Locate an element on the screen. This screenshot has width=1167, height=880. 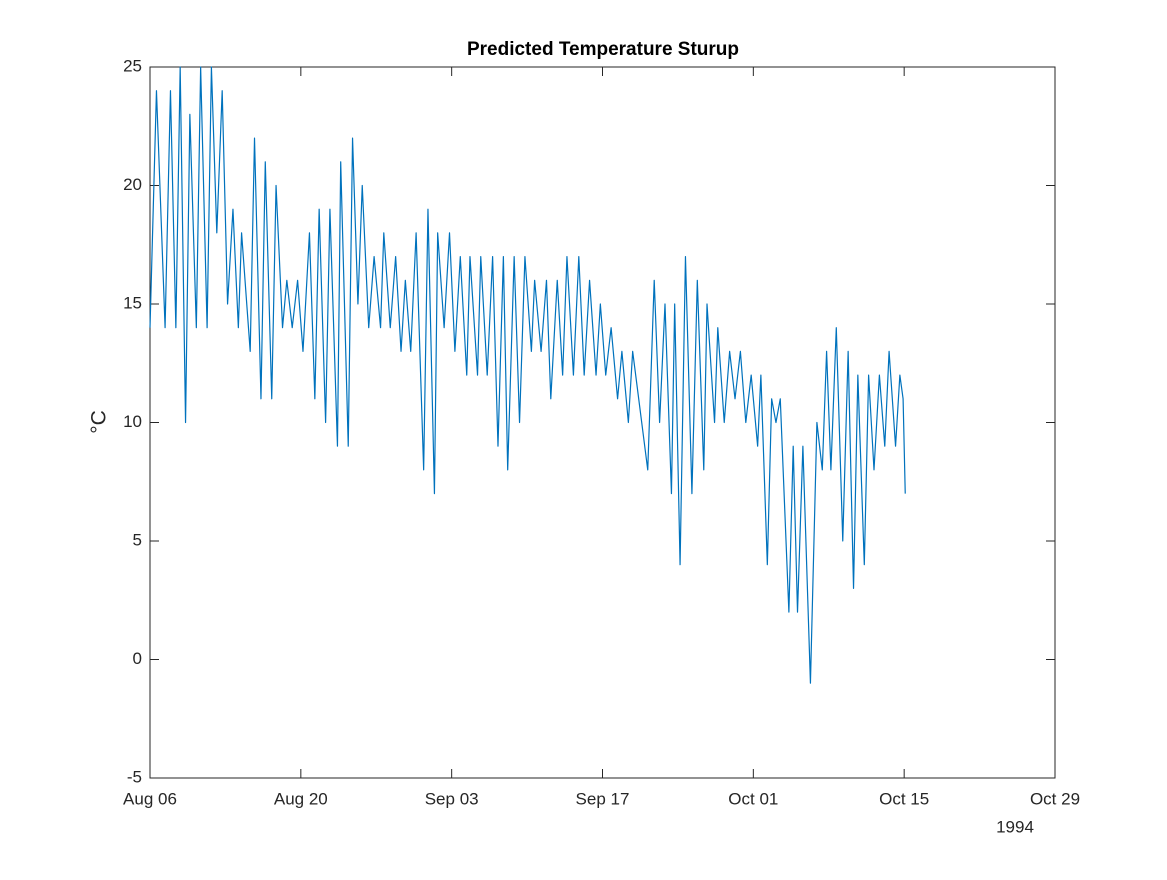
x-year-label: 1994 is located at coordinates (1015, 826).